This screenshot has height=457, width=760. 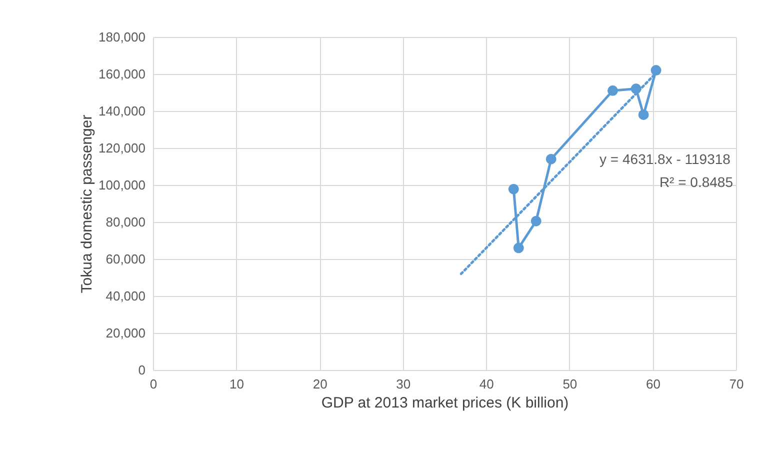 What do you see at coordinates (320, 384) in the screenshot?
I see `x-tick-label: 20` at bounding box center [320, 384].